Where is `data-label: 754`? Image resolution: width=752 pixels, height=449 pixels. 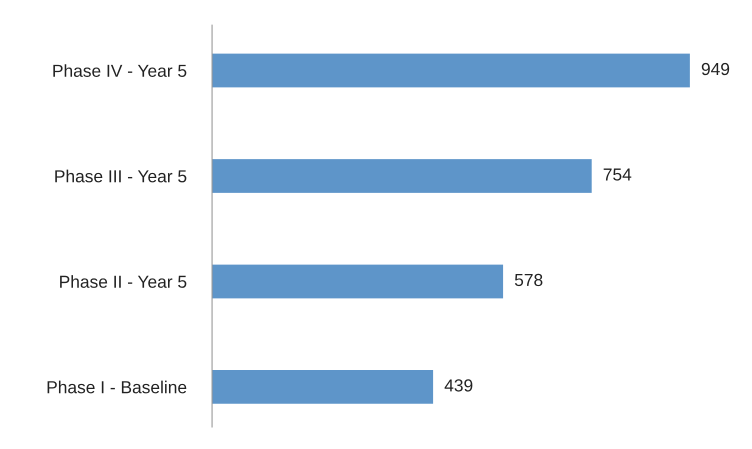
data-label: 754 is located at coordinates (618, 174).